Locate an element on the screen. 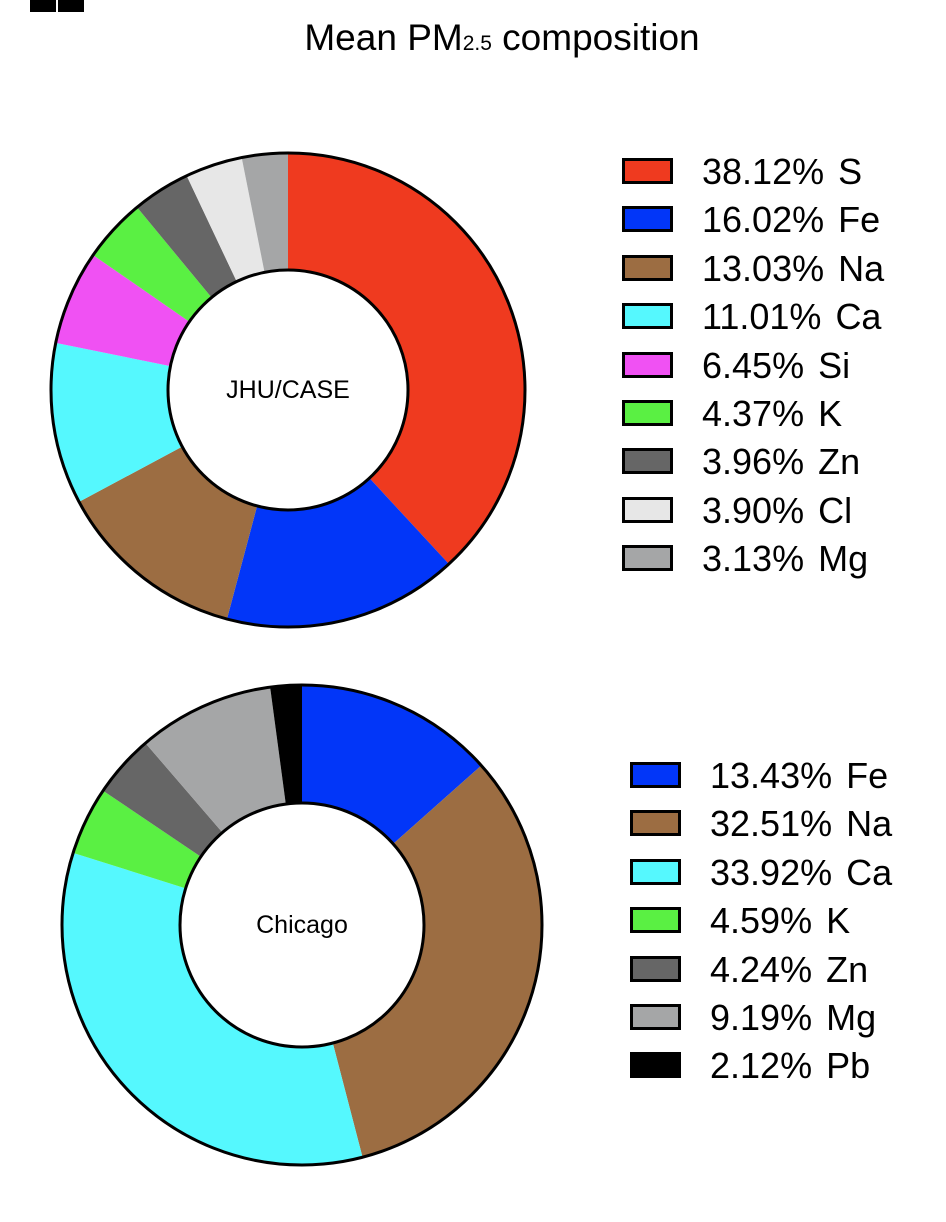 The height and width of the screenshot is (1222, 946). legend-label: 4.59% K is located at coordinates (780, 921).